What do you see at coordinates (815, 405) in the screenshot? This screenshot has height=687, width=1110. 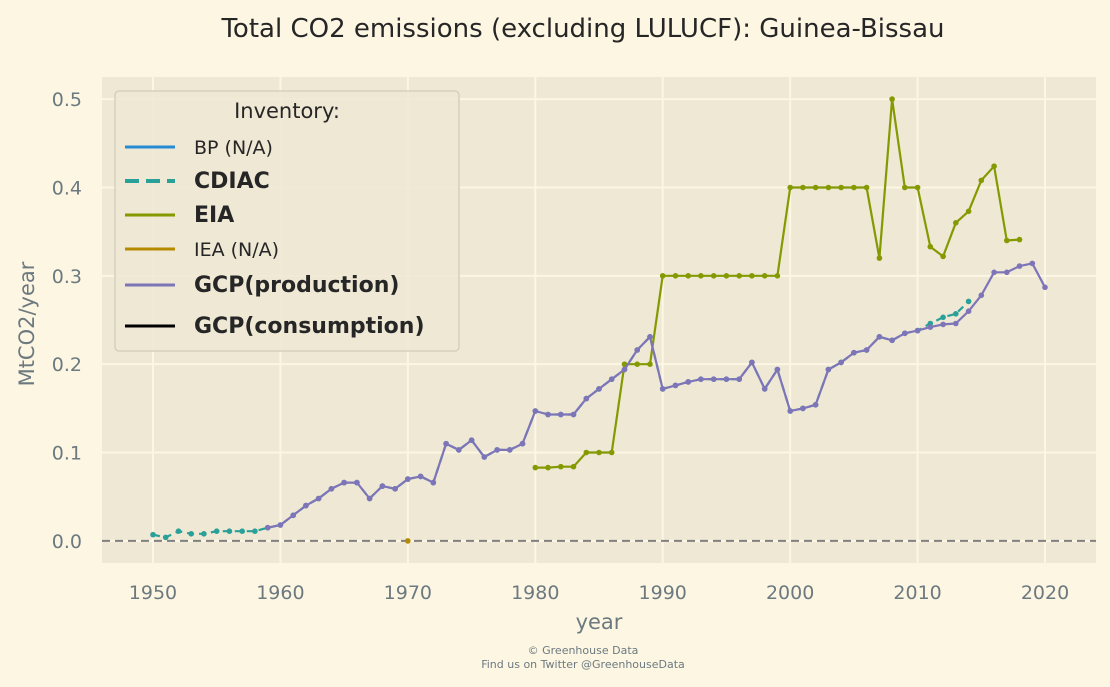 I see `data-point-gcp-production-2002` at bounding box center [815, 405].